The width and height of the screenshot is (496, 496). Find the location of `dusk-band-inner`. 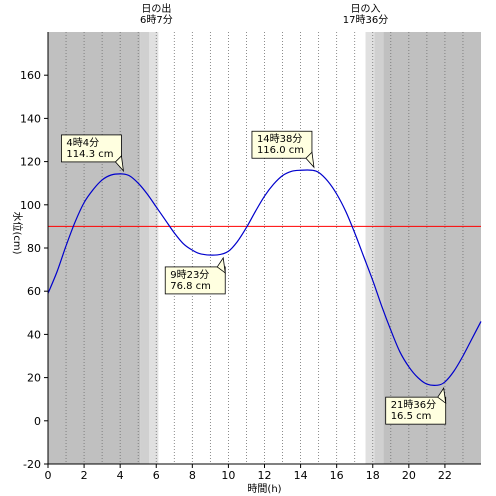

dusk-band-inner is located at coordinates (370, 248).